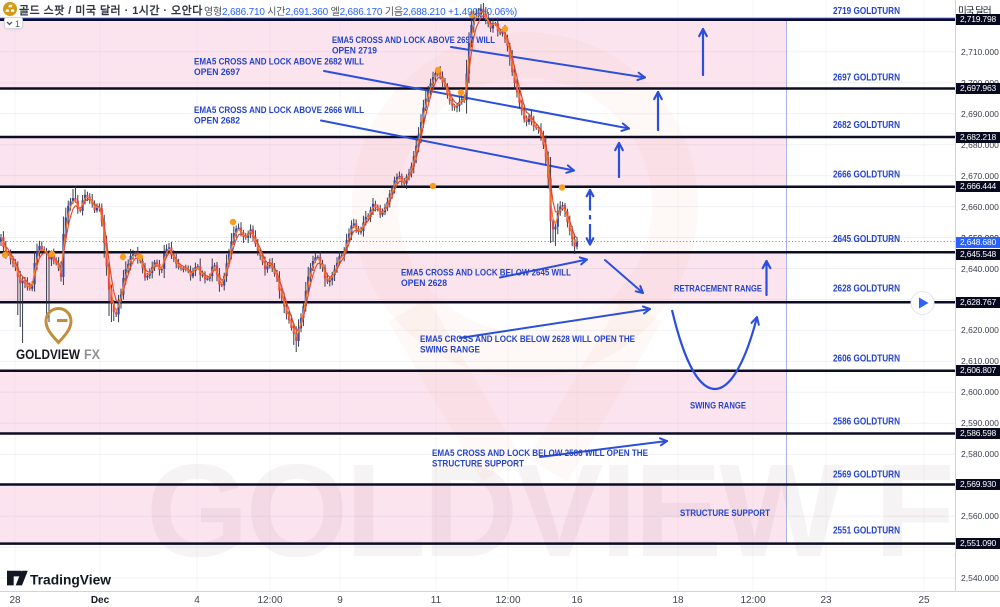  Describe the element at coordinates (424, 283) in the screenshot. I see `svg-text: OPEN 2628` at that location.